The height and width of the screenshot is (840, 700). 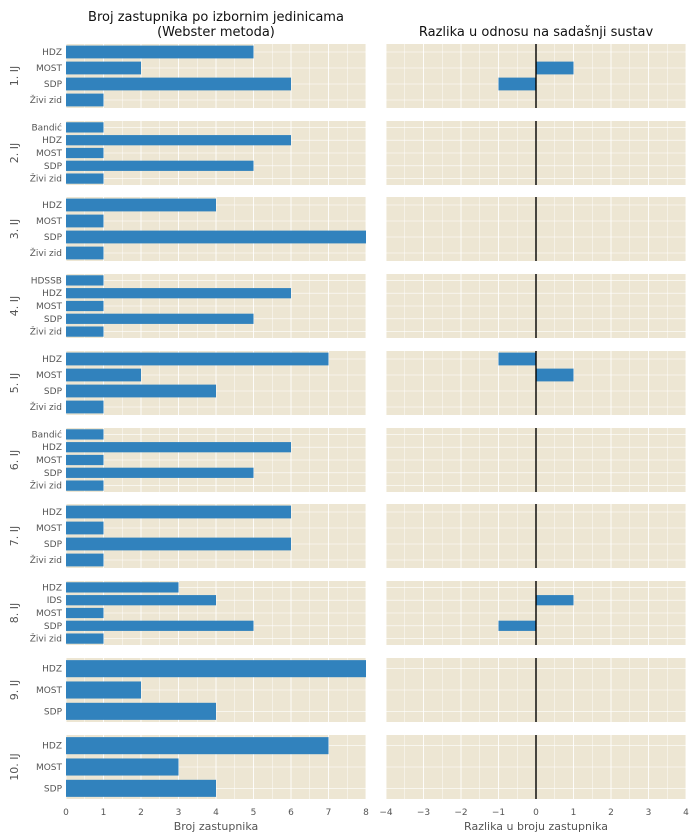 What do you see at coordinates (46, 127) in the screenshot?
I see `category-label: Bandić` at bounding box center [46, 127].